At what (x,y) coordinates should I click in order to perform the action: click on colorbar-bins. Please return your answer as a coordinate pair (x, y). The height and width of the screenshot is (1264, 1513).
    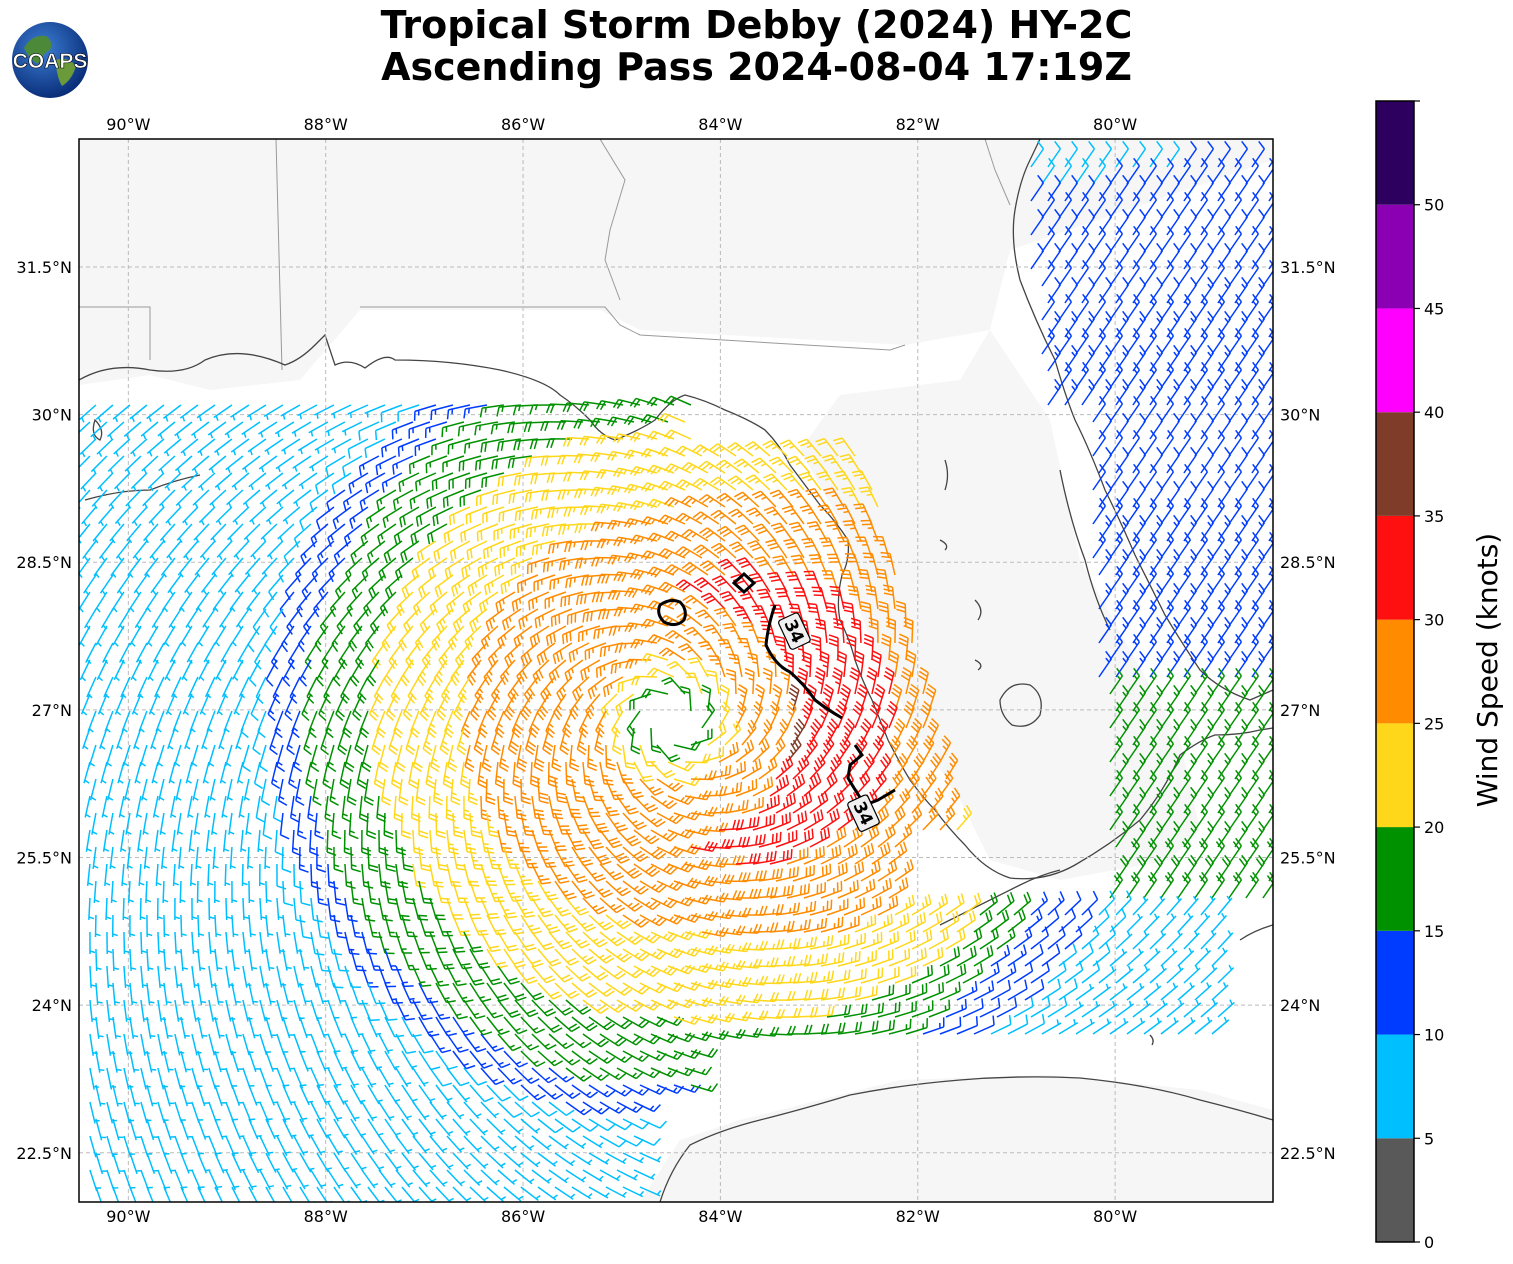
    Looking at the image, I should click on (1395, 671).